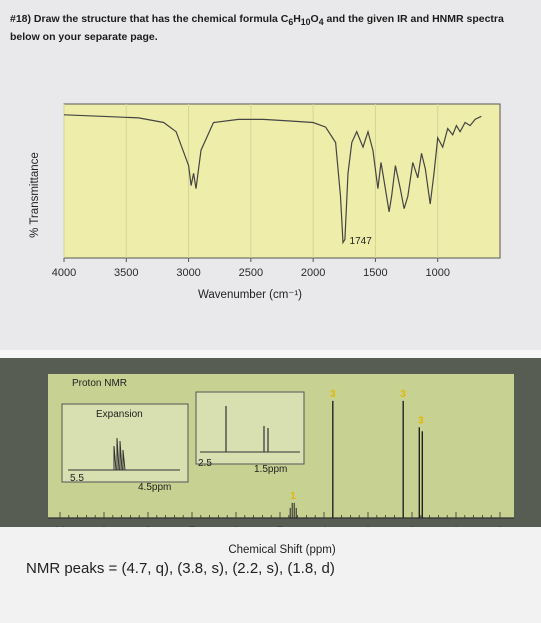  I want to click on expansion-1-tick-left: 5.5, so click(77, 478).